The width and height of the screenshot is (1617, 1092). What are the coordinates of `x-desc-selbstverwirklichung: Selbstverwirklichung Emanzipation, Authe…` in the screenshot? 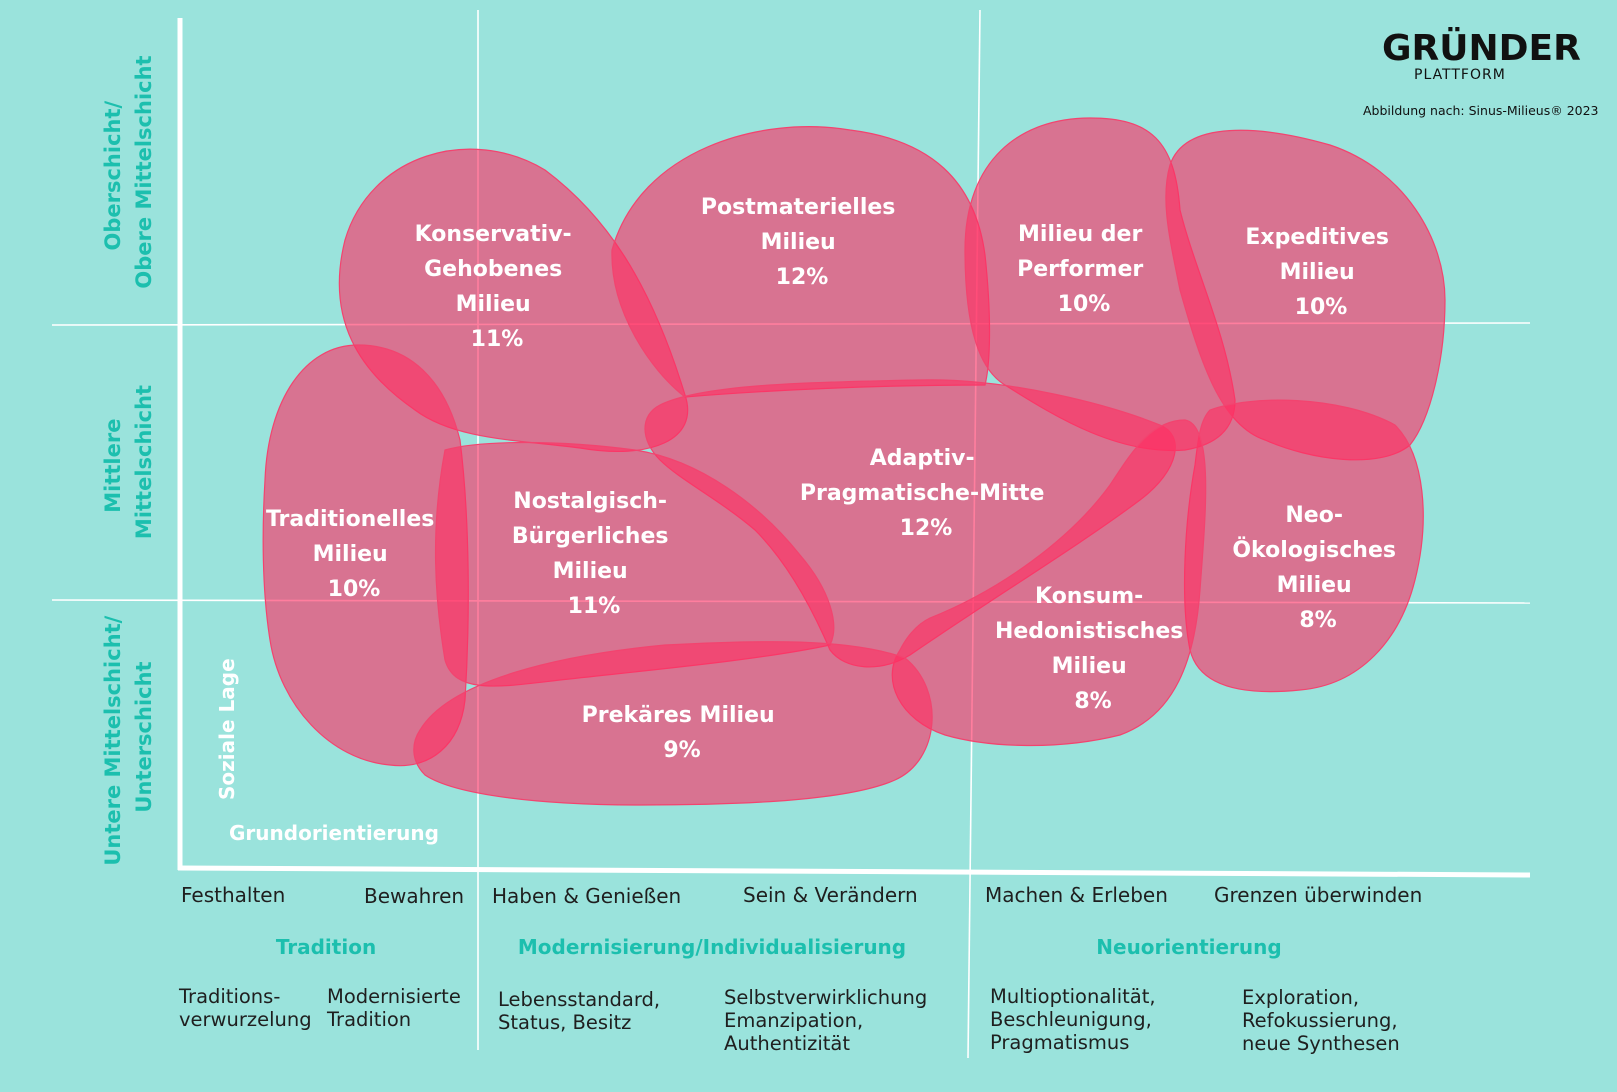 It's located at (828, 1020).